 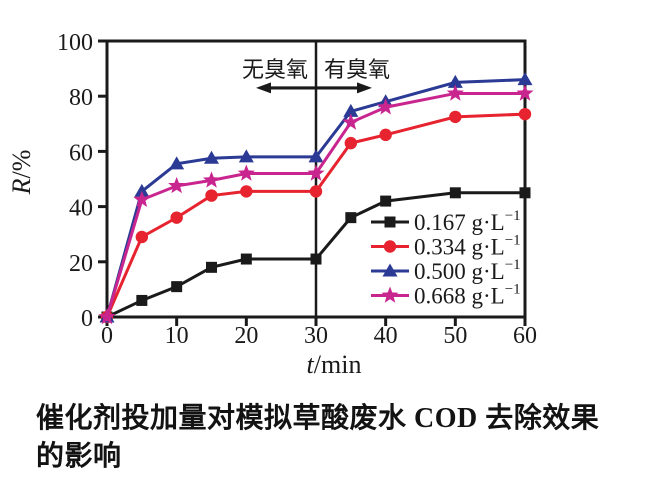 What do you see at coordinates (334, 364) in the screenshot?
I see `x-axis-title: t/min` at bounding box center [334, 364].